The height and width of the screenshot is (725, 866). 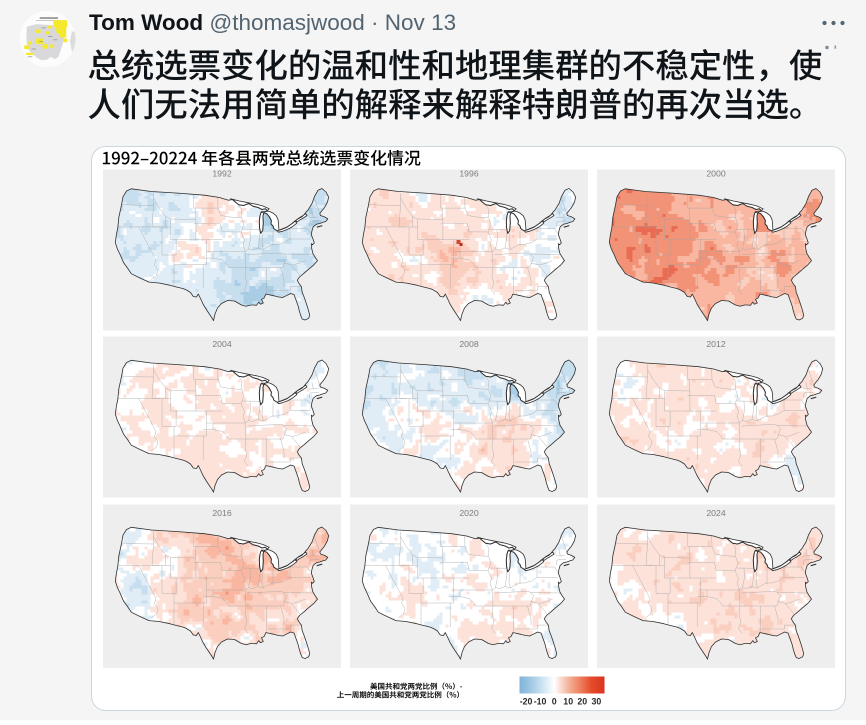 I want to click on svg-text: 2012, so click(x=715, y=344).